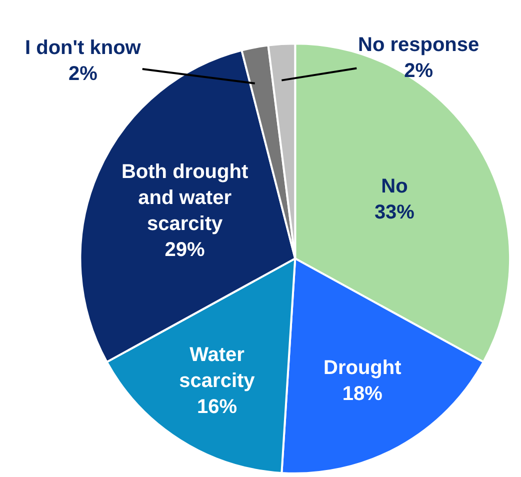 The width and height of the screenshot is (521, 477). Describe the element at coordinates (394, 213) in the screenshot. I see `data-label: 33%` at that location.